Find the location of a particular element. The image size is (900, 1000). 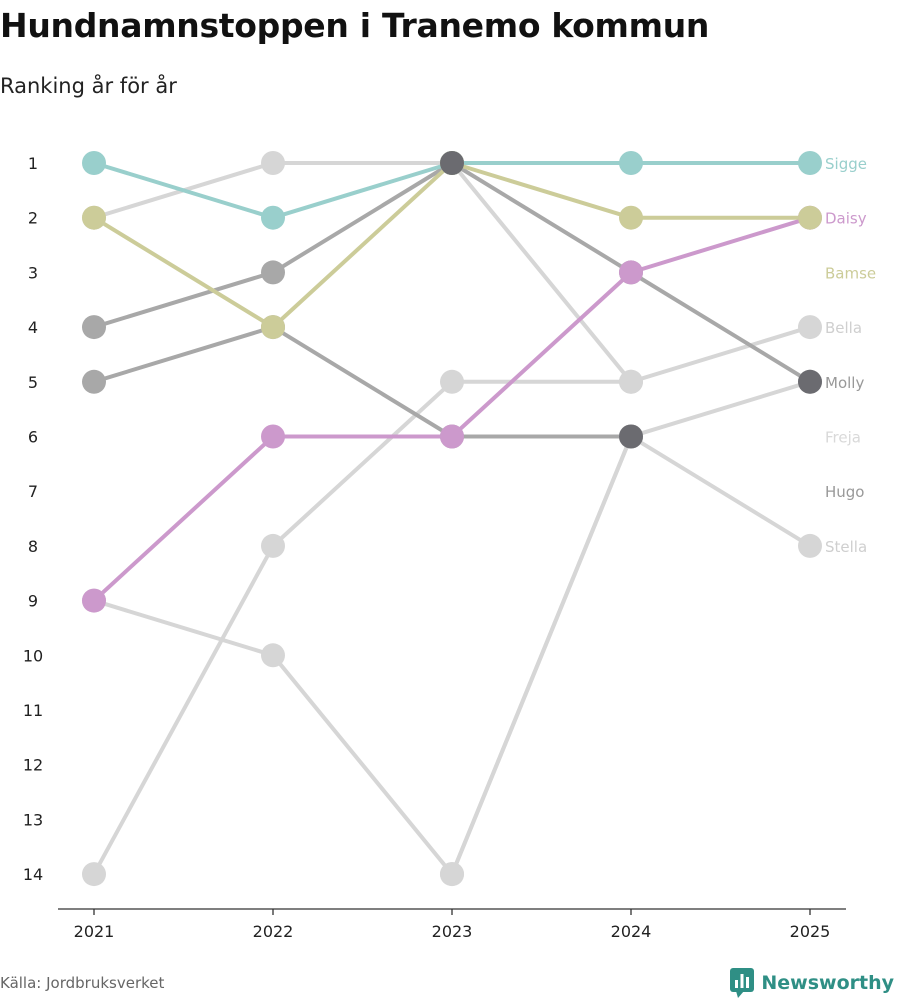

y-tick-label: 3 is located at coordinates (33, 272).